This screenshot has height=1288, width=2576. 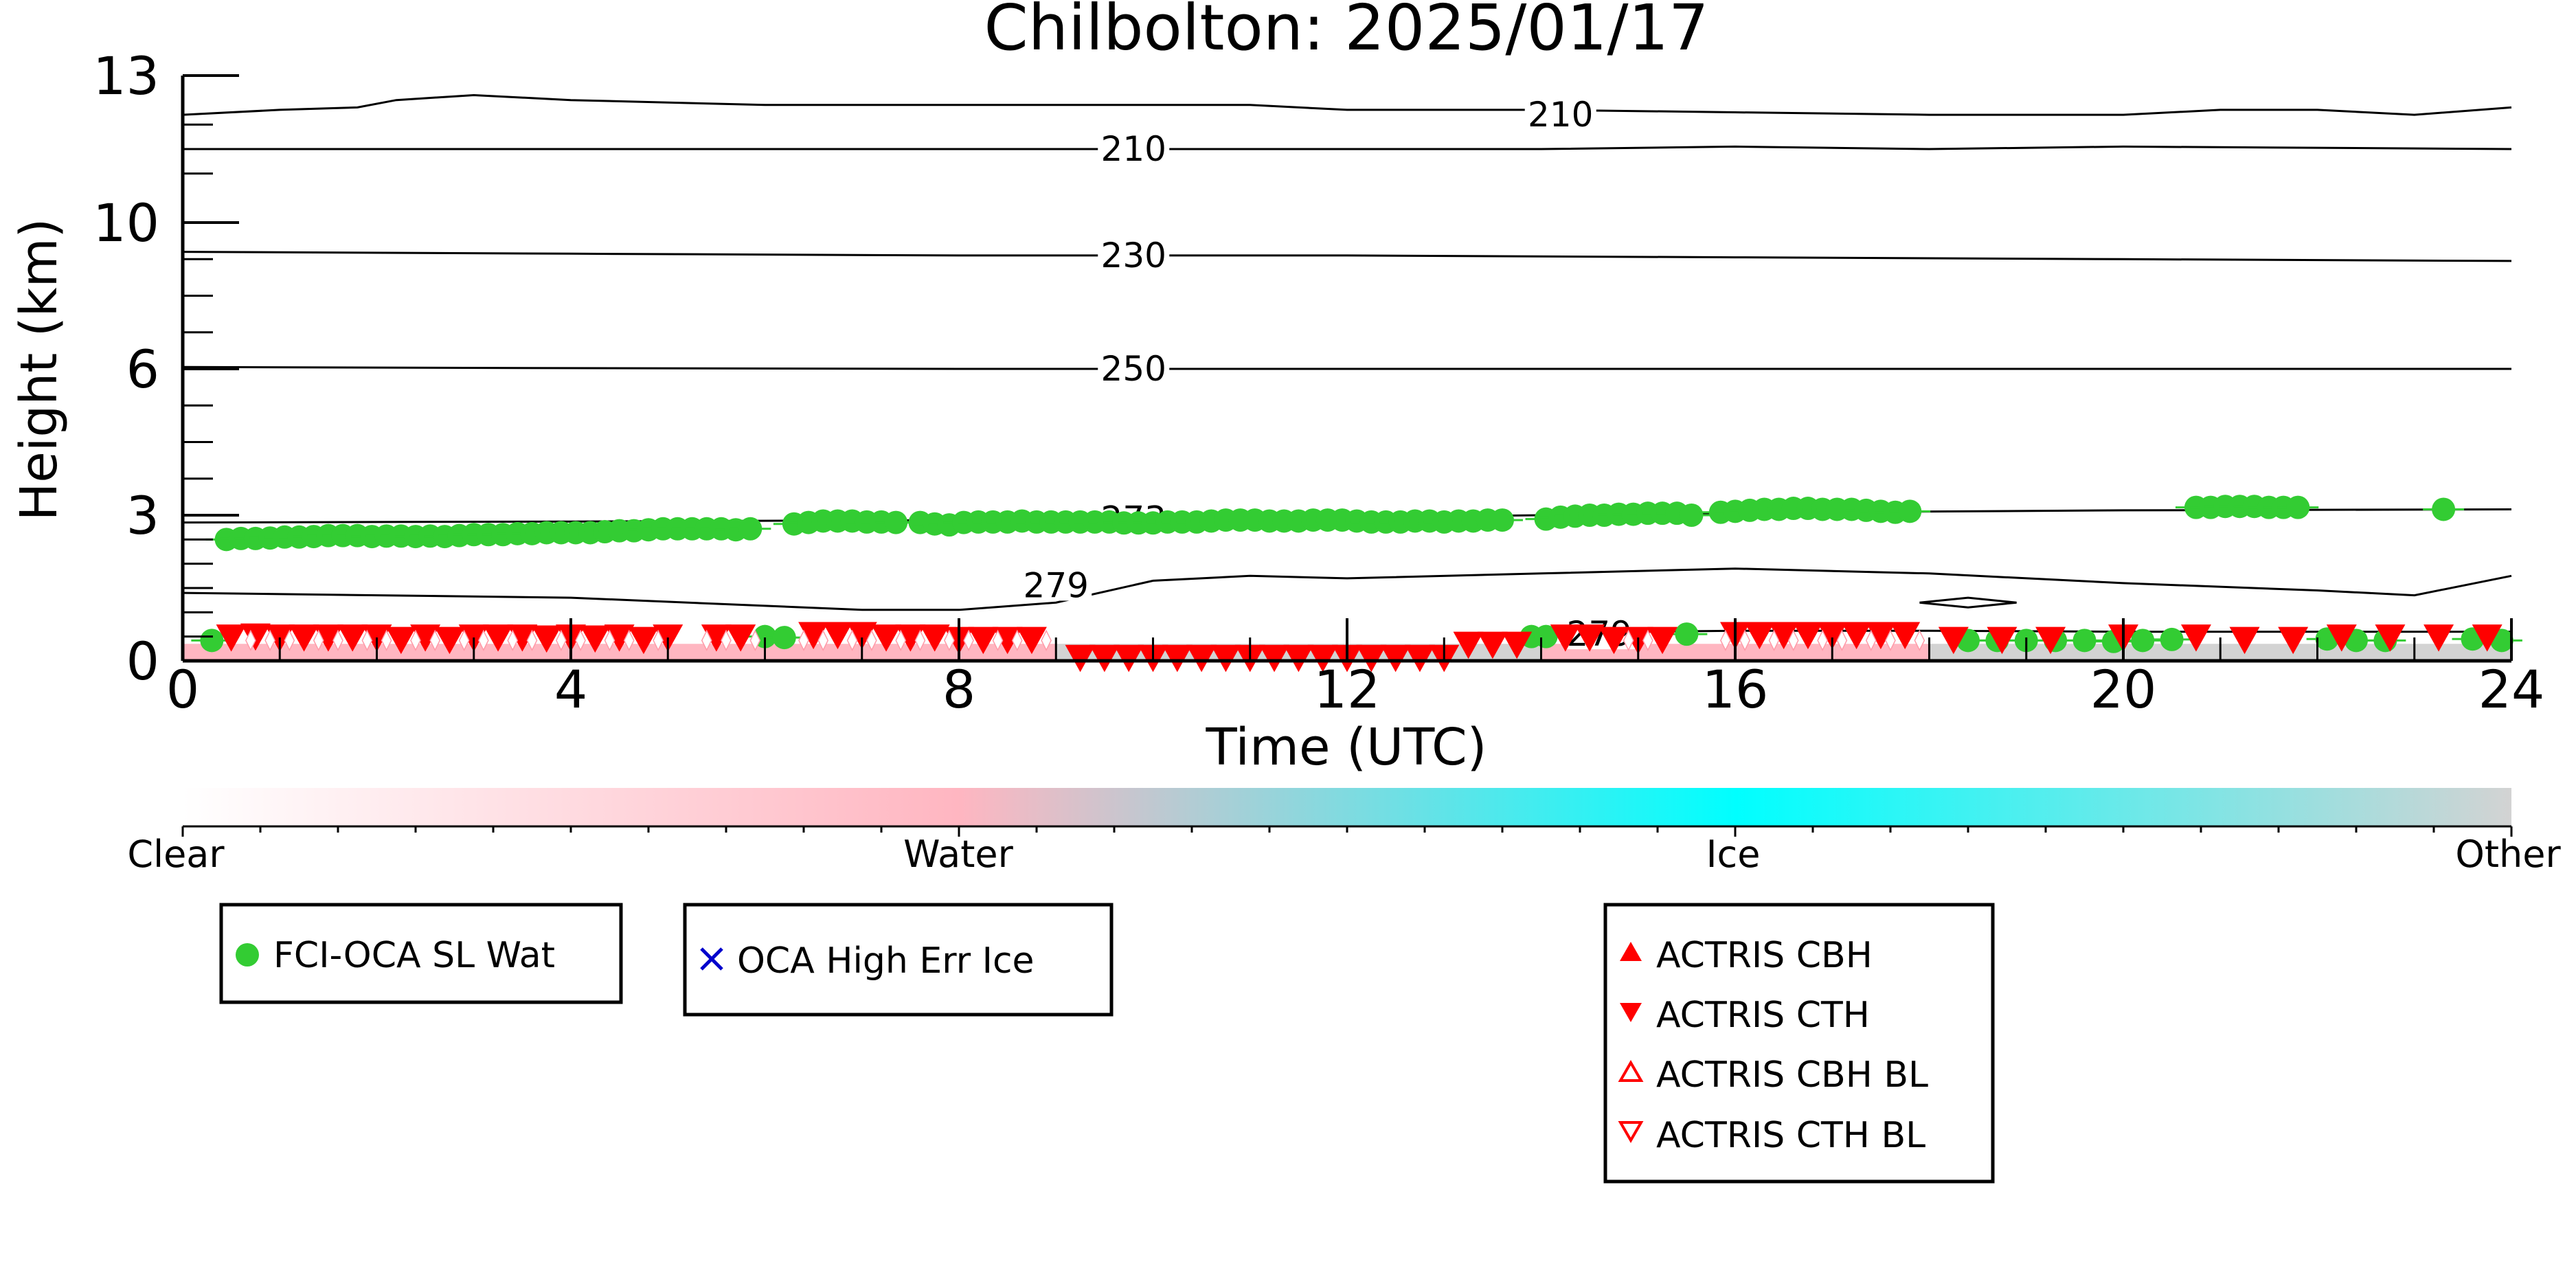 What do you see at coordinates (1631, 1132) in the screenshot?
I see `legend-marker-open-triangle-down` at bounding box center [1631, 1132].